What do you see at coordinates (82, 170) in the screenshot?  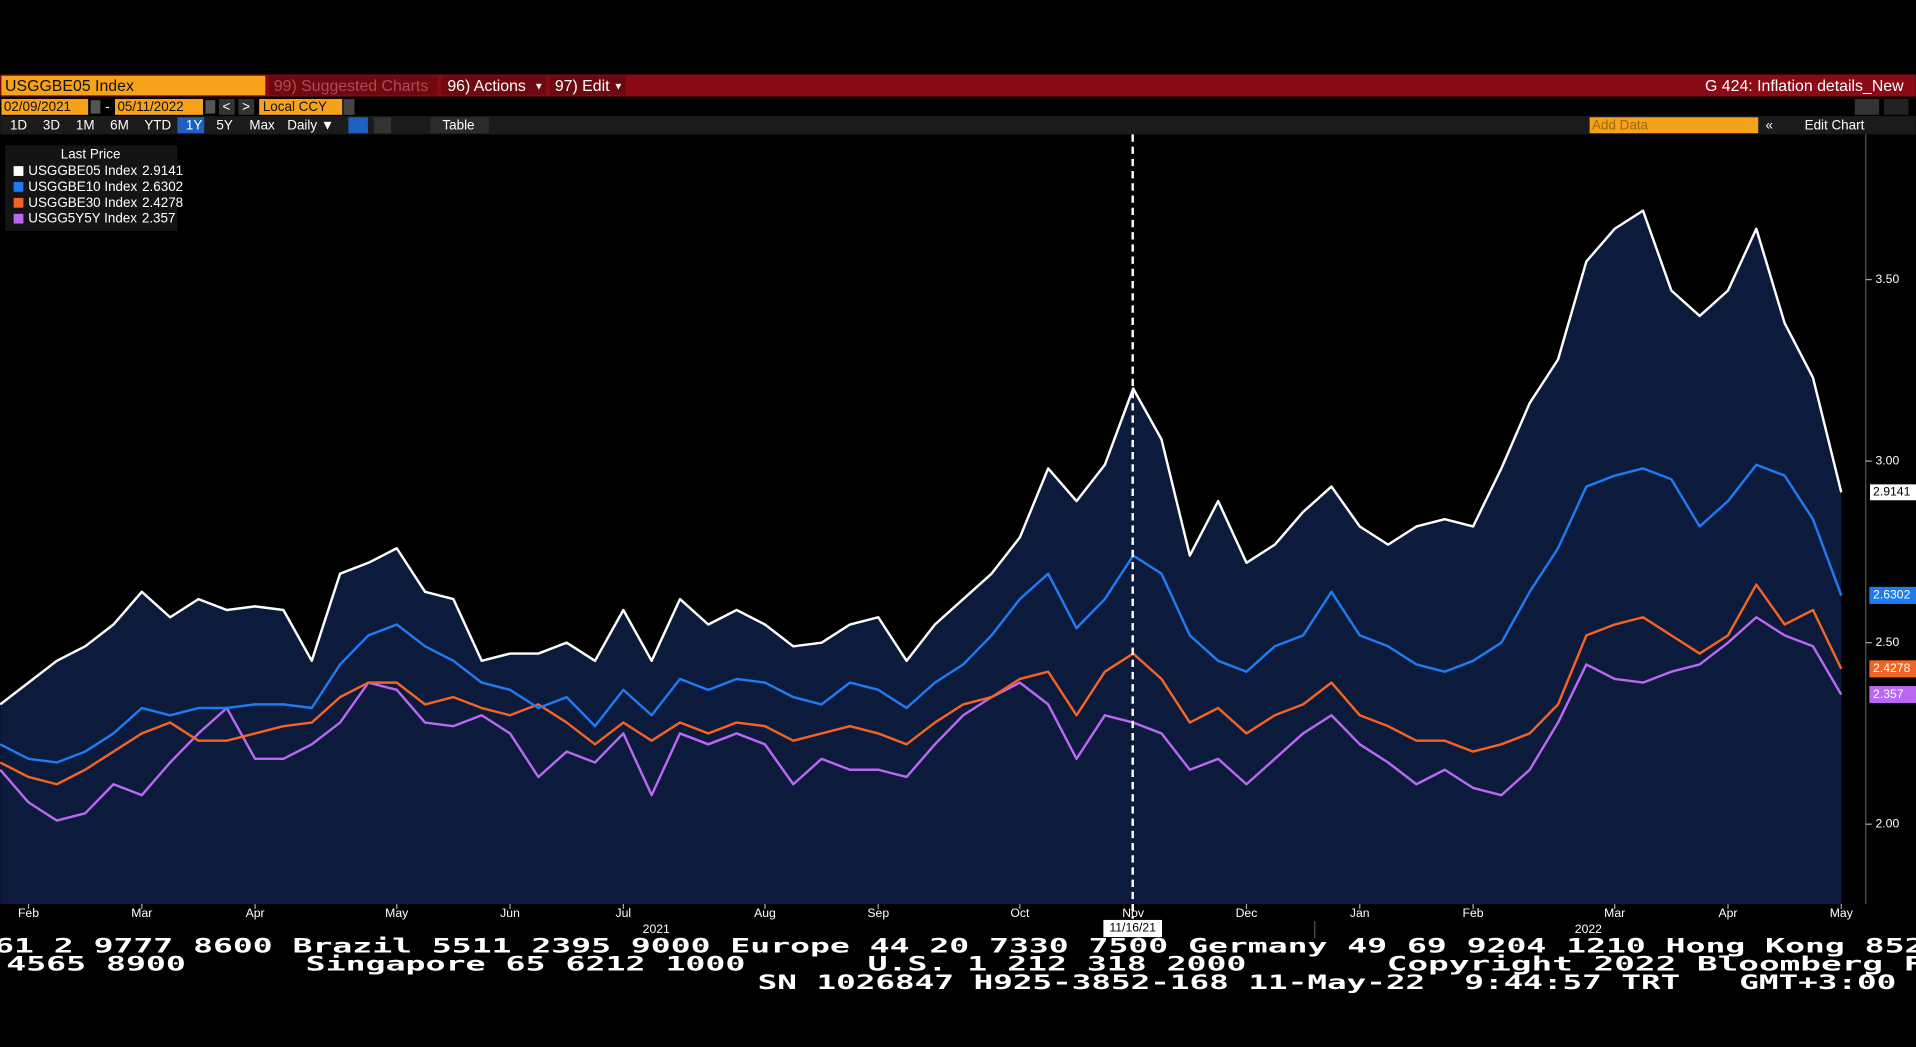 I see `legend-name: USGGBE05 Index` at bounding box center [82, 170].